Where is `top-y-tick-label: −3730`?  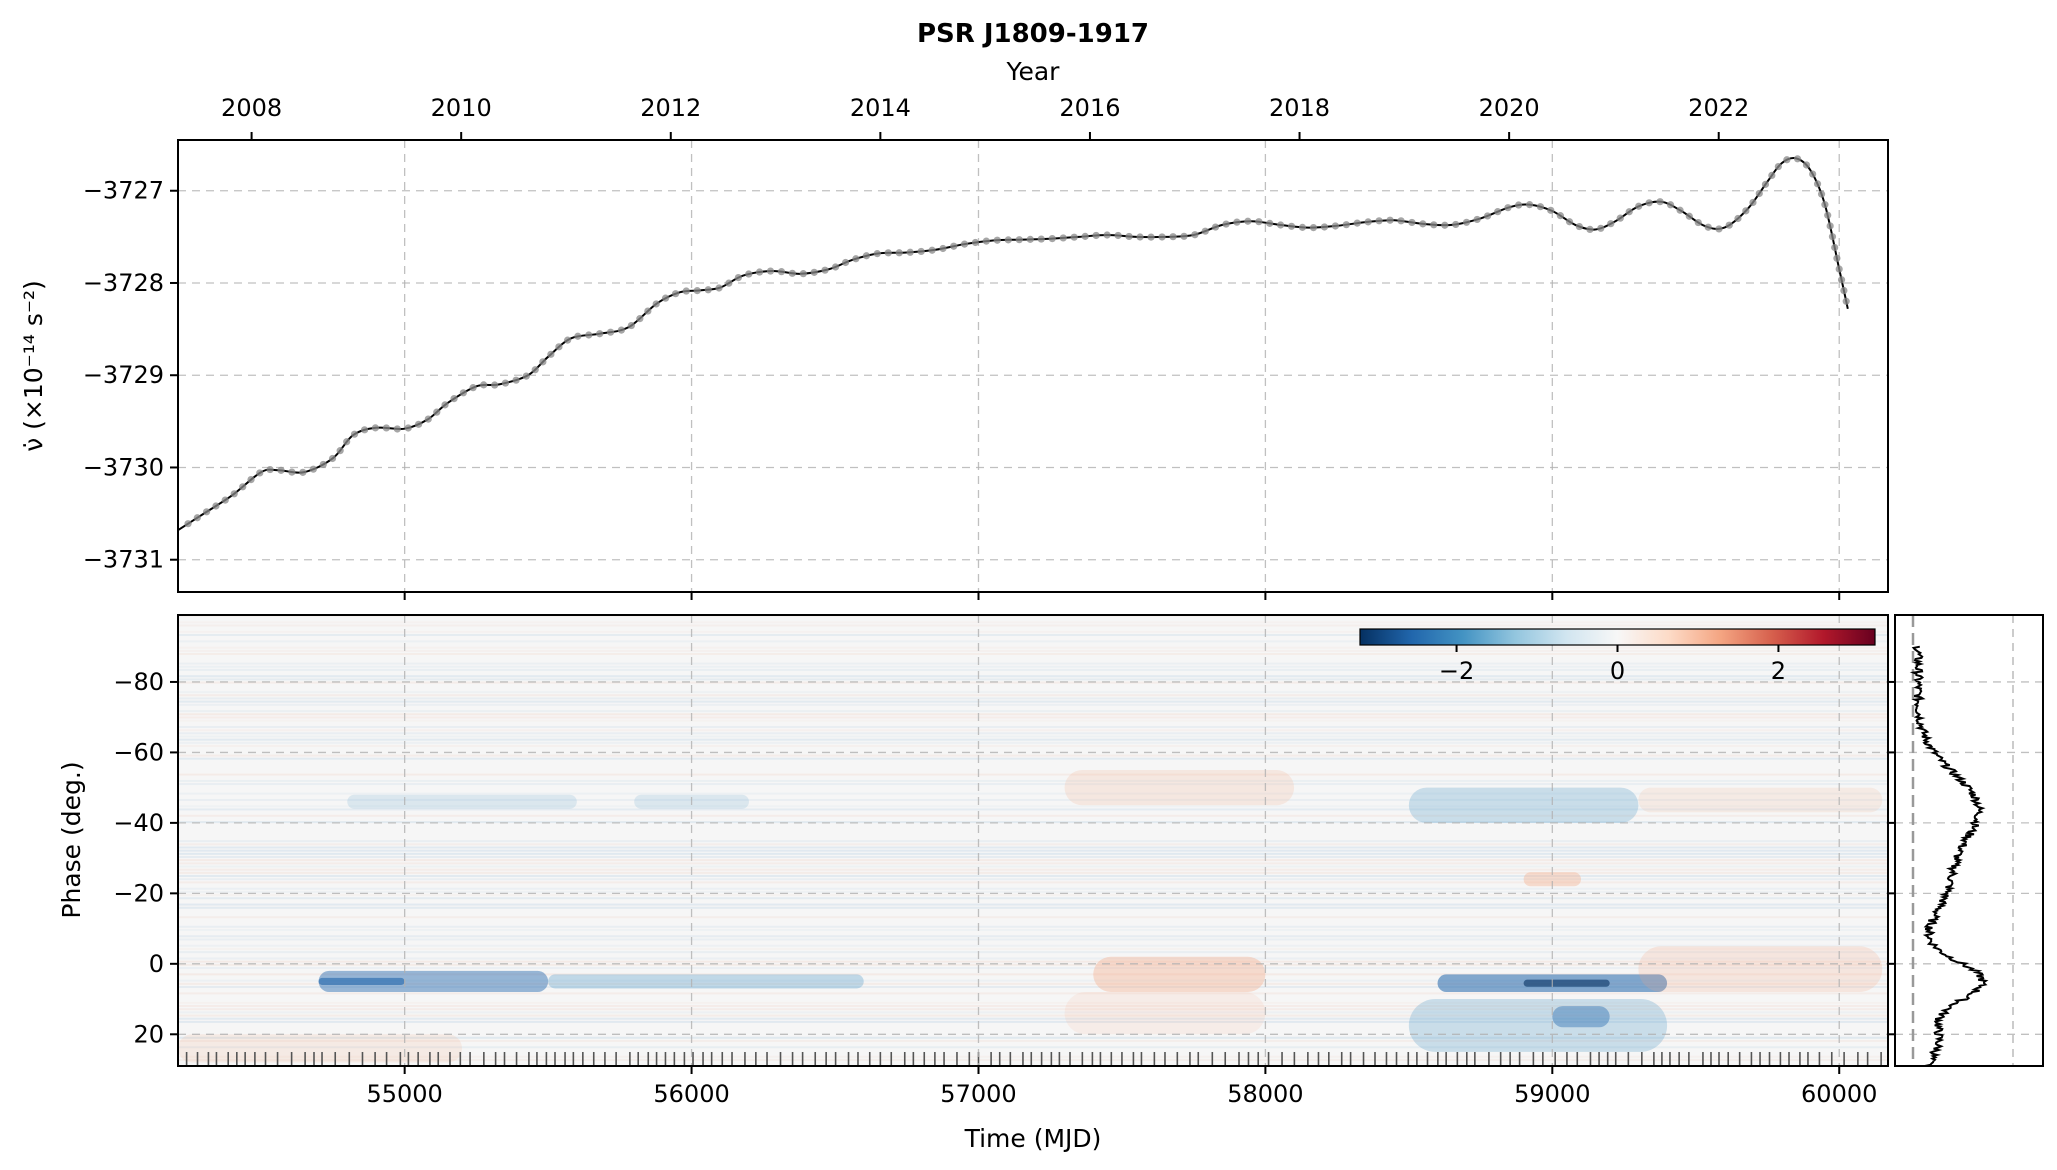
top-y-tick-label: −3730 is located at coordinates (123, 467).